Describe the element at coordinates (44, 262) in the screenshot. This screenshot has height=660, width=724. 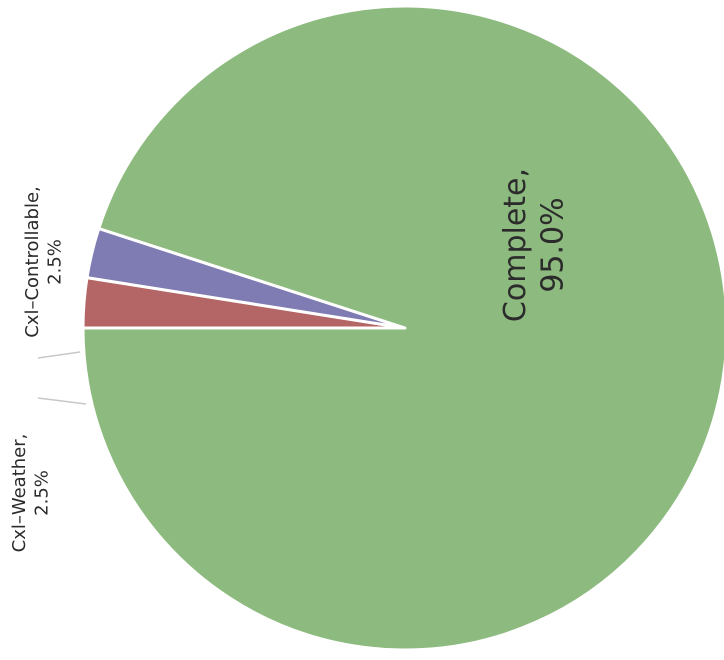
I see `label-cxl-controllable: Cxl–Controllable,2.5%` at that location.